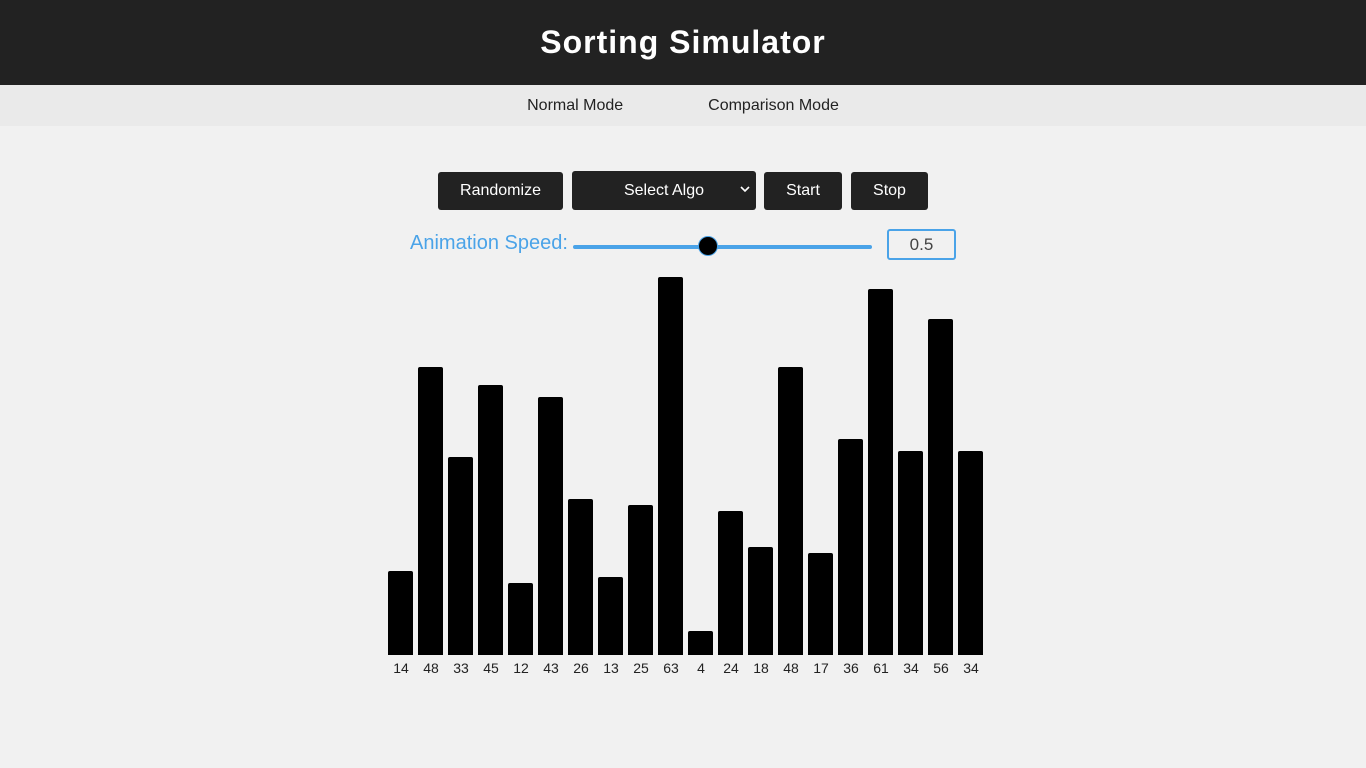 The width and height of the screenshot is (1366, 768). I want to click on bar-value-label: 56, so click(941, 668).